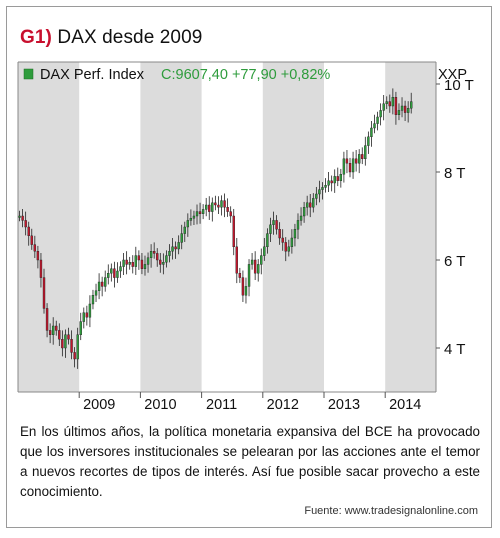 Image resolution: width=500 pixels, height=538 pixels. What do you see at coordinates (452, 75) in the screenshot?
I see `legend-symbol: XXP` at bounding box center [452, 75].